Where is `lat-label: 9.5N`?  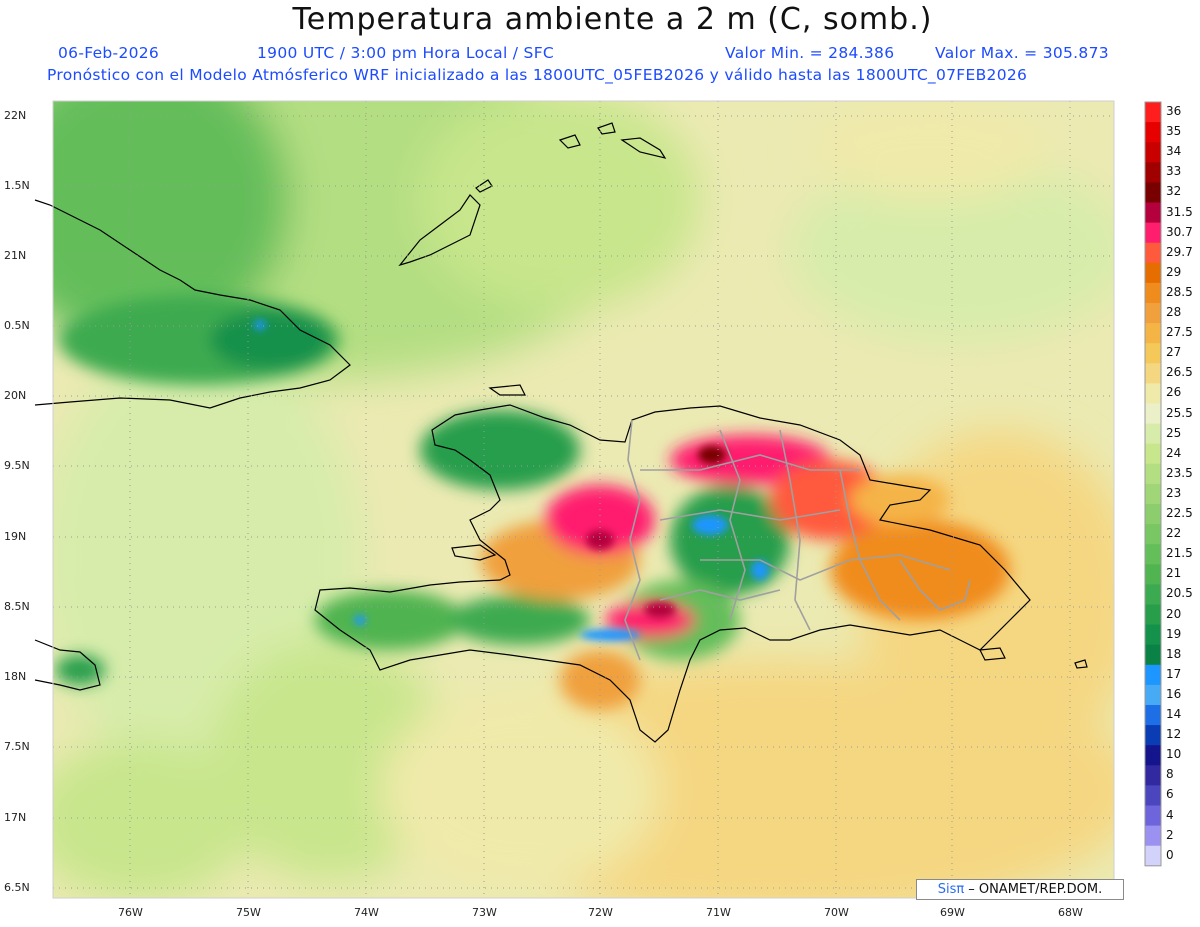 lat-label: 9.5N is located at coordinates (17, 465).